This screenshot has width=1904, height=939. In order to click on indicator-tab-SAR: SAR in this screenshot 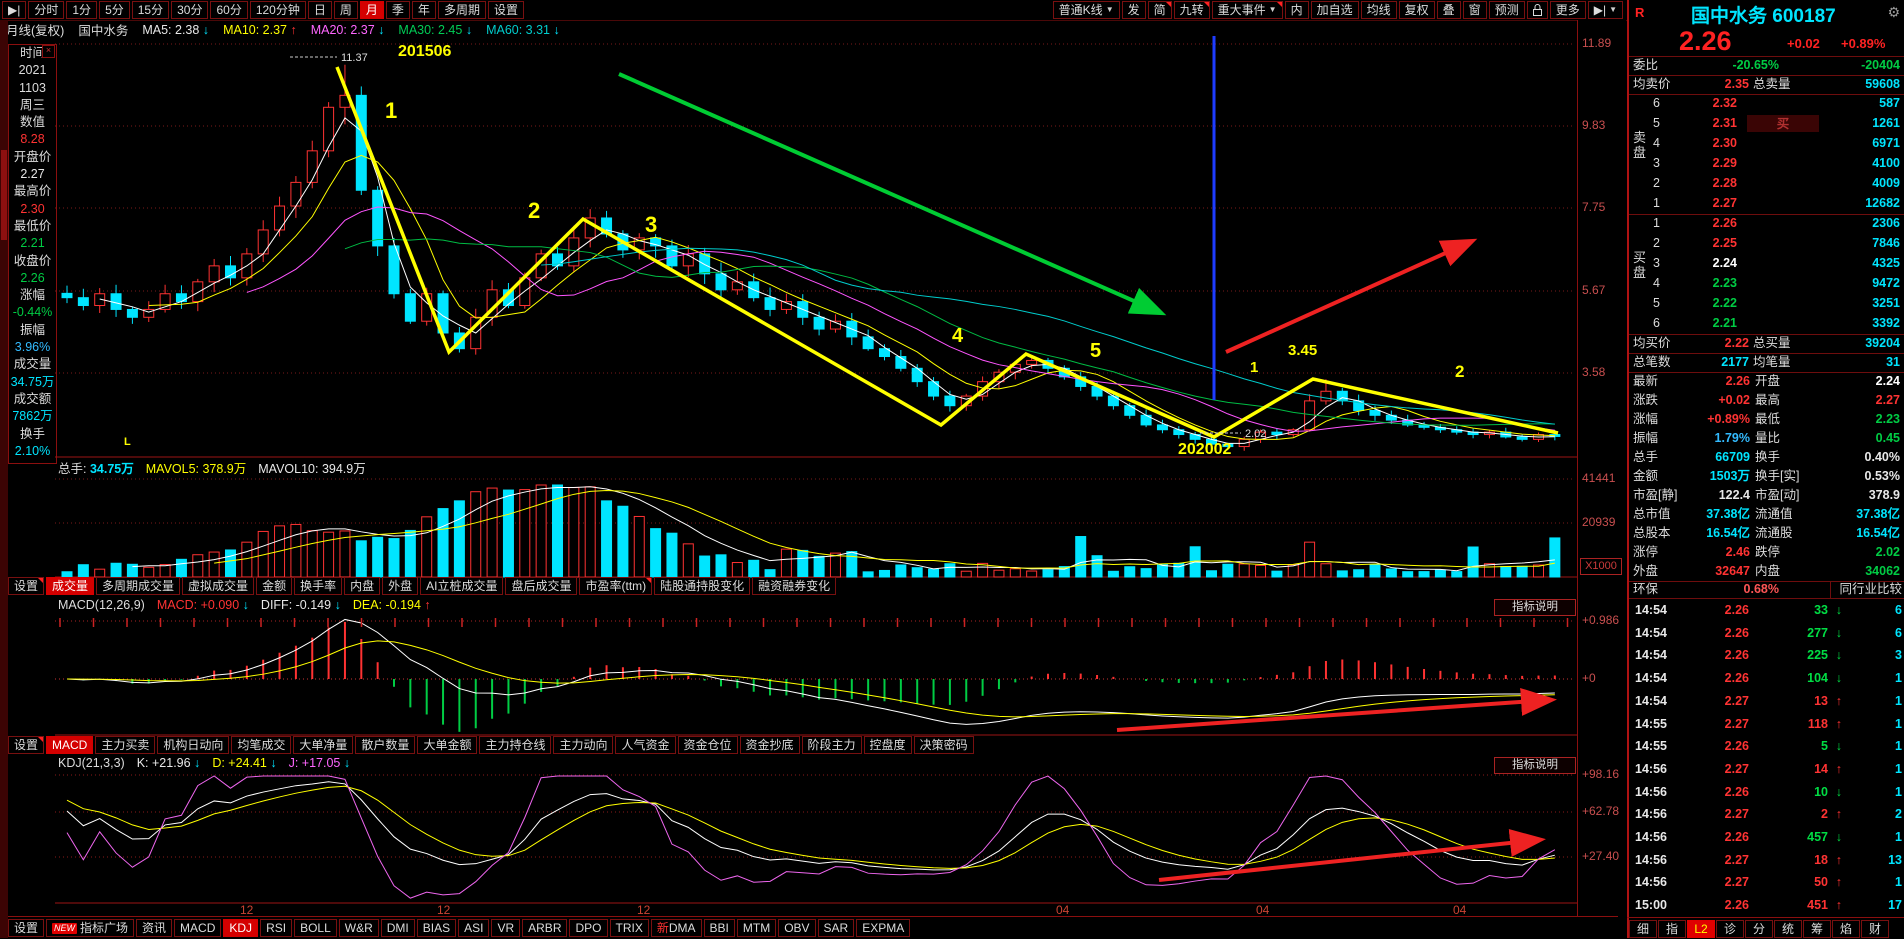, I will do `click(836, 928)`.